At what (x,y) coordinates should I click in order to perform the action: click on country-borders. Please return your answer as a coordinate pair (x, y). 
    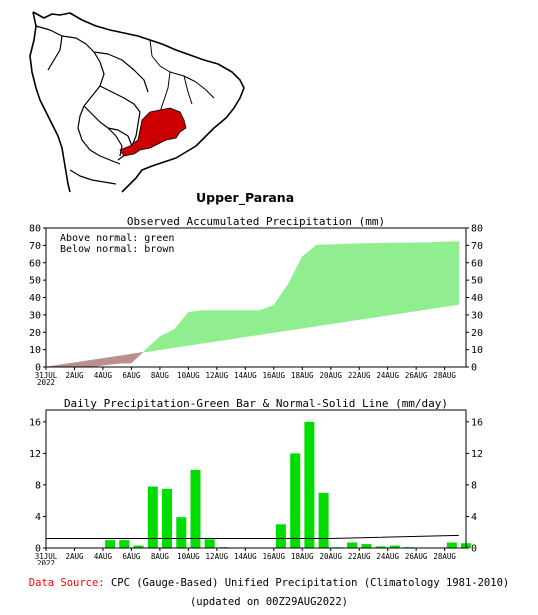
    Looking at the image, I should click on (92, 105).